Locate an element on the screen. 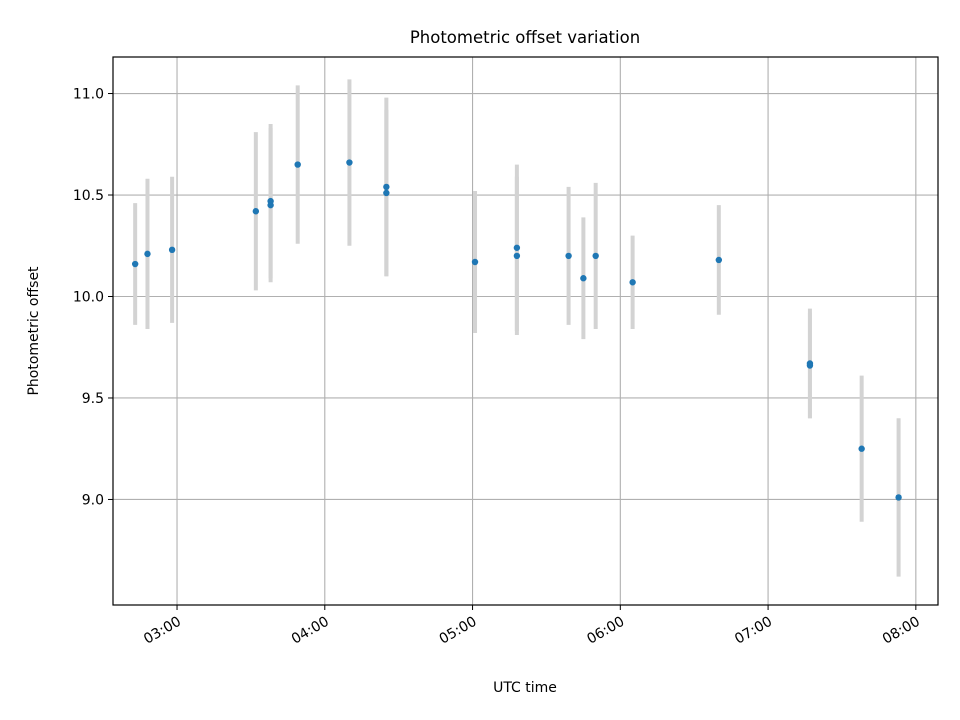 The height and width of the screenshot is (720, 960). y-tick-label: 10.5 is located at coordinates (88, 196).